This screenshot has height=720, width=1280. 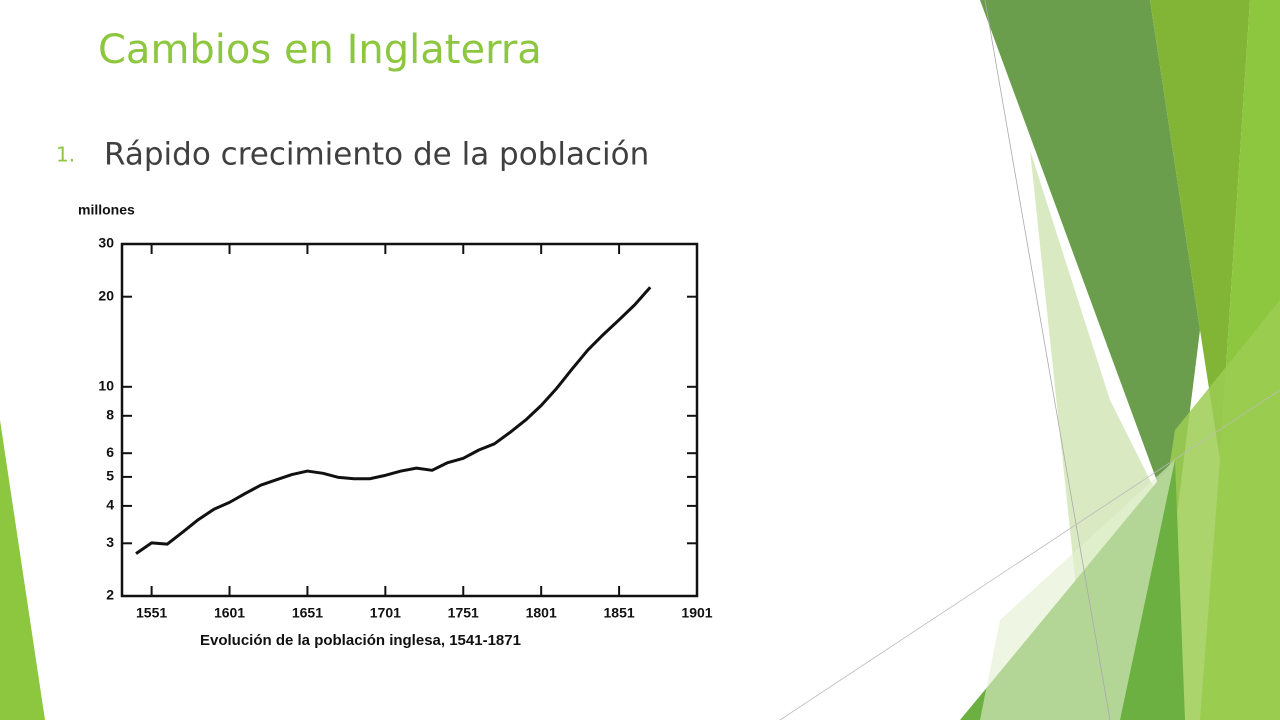 What do you see at coordinates (541, 613) in the screenshot?
I see `x-tick-label: 1801` at bounding box center [541, 613].